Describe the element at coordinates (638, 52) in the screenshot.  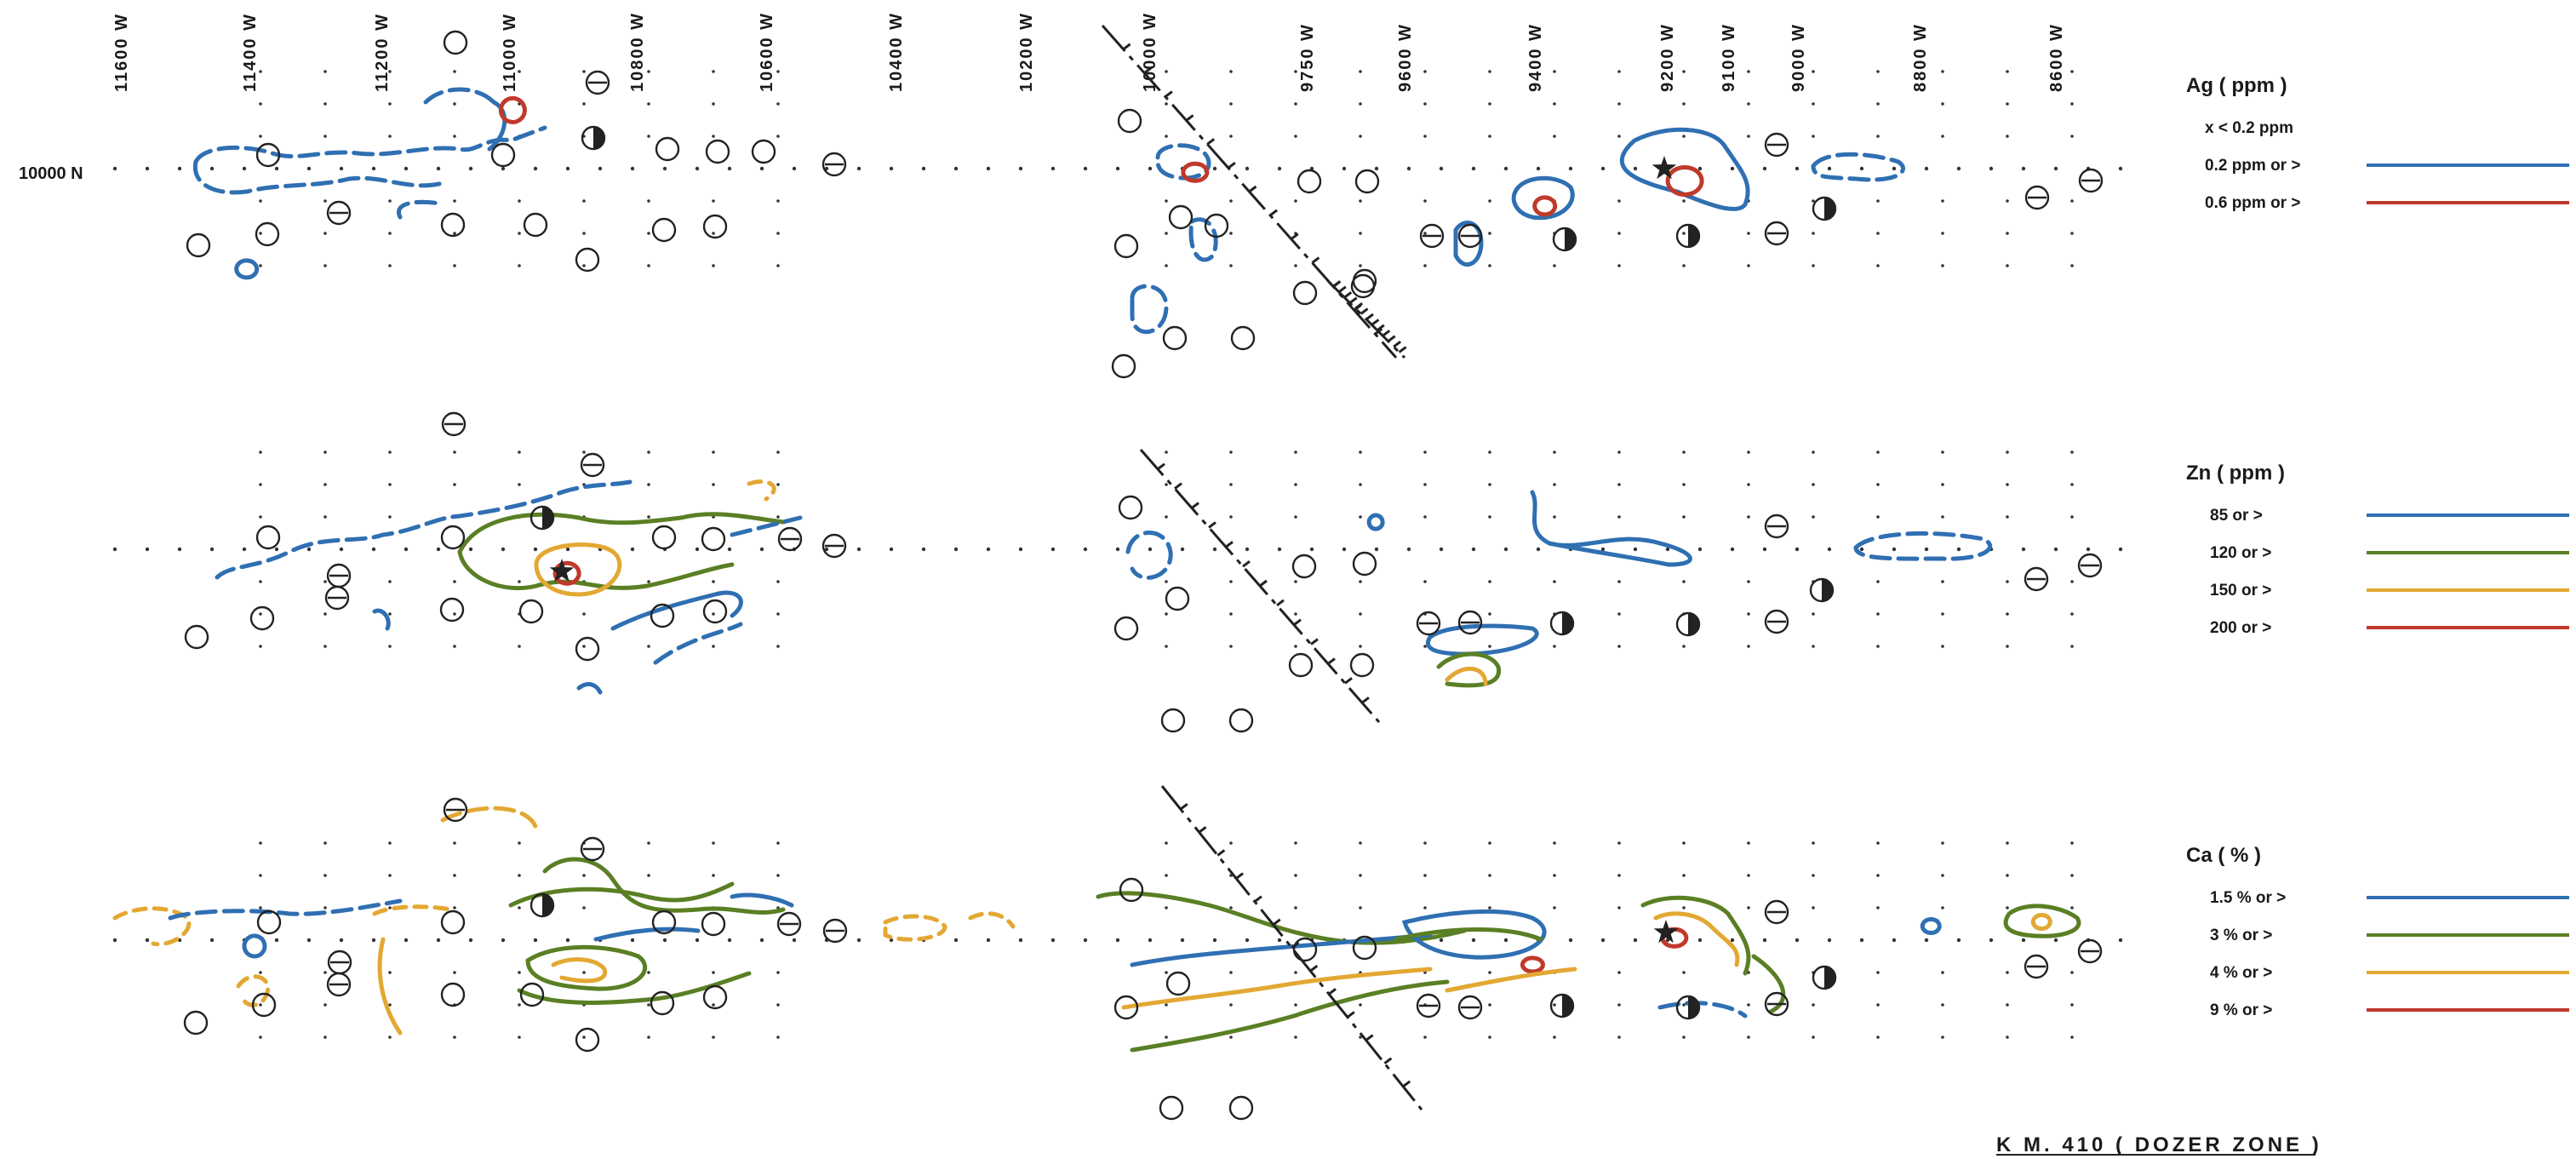
I see `column-label: 10800 W` at that location.